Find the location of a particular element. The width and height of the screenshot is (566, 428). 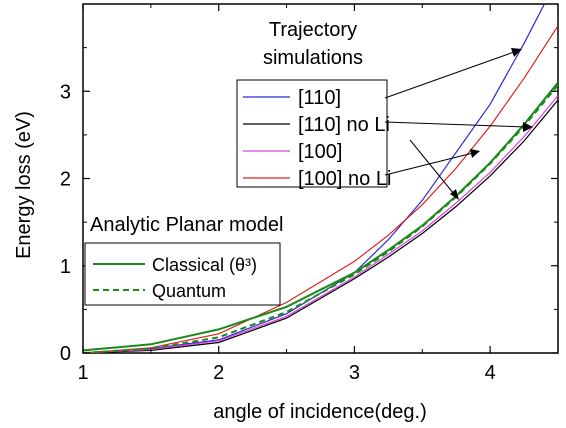

arrow-110-noLi-head is located at coordinates (528, 127).